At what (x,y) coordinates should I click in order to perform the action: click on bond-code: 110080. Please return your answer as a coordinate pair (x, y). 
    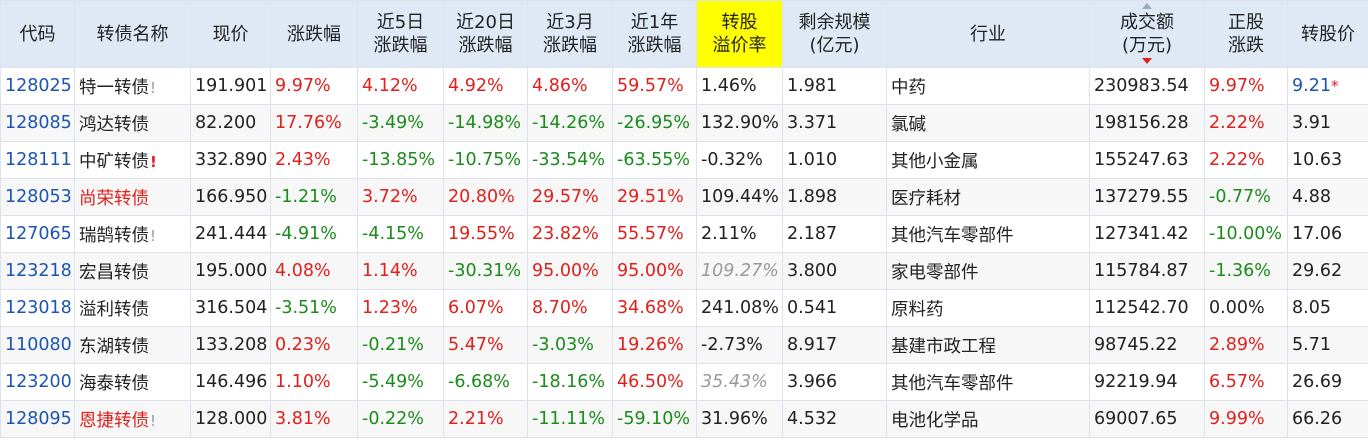
    Looking at the image, I should click on (37, 345).